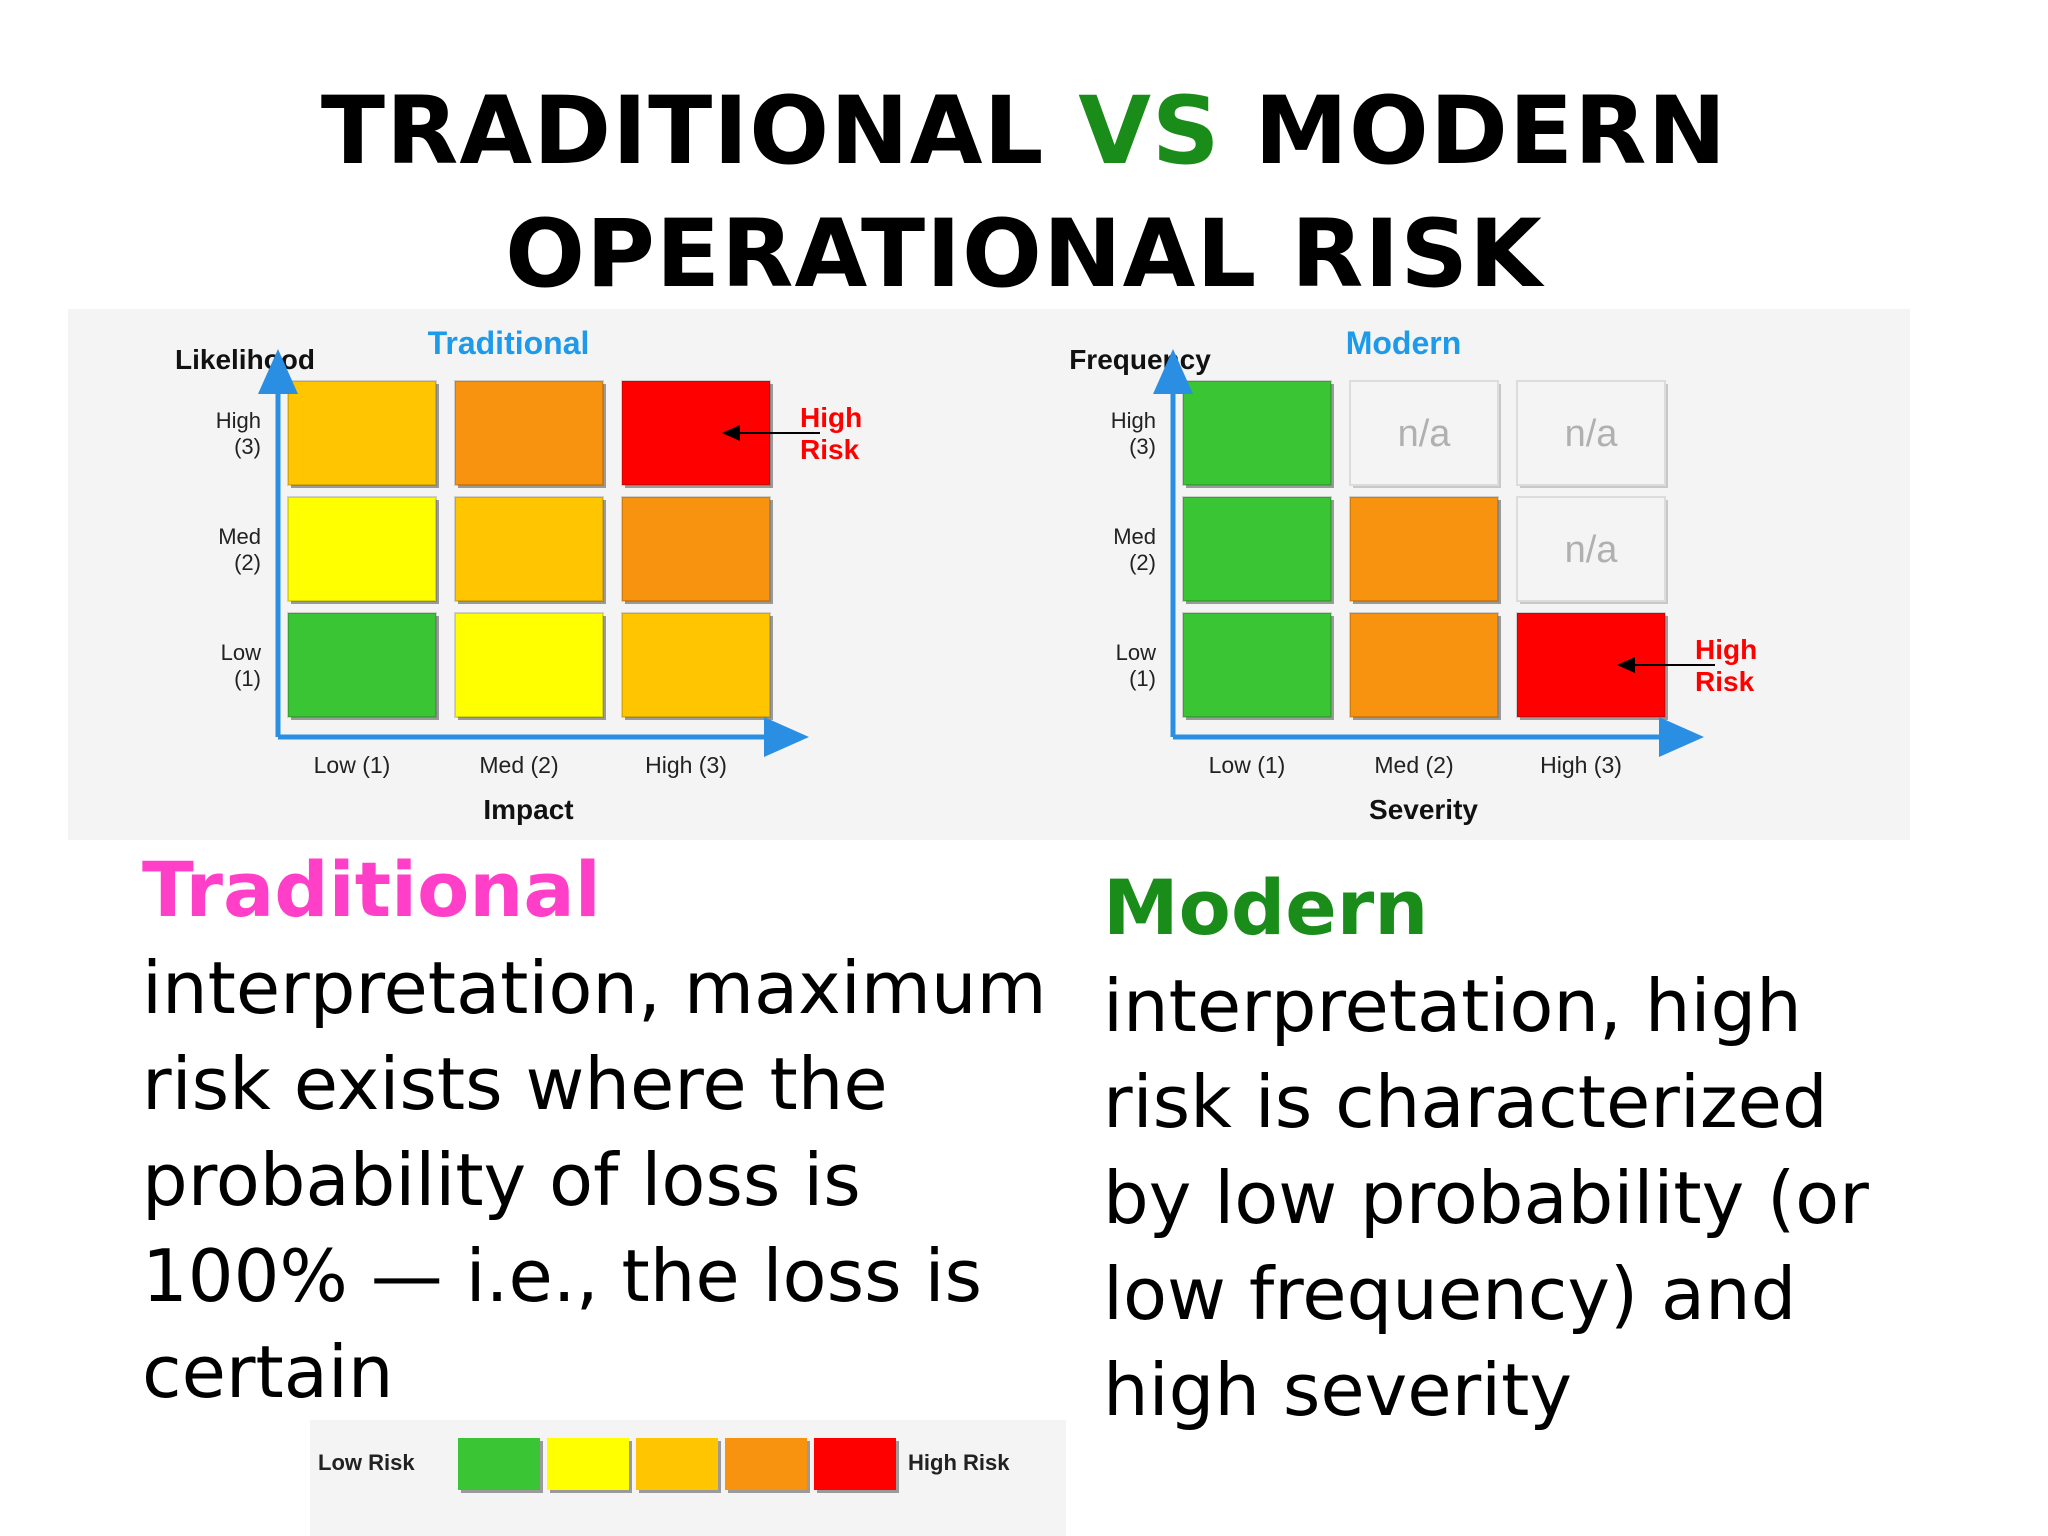 The height and width of the screenshot is (1536, 2048). Describe the element at coordinates (1404, 343) in the screenshot. I see `chart-title: Modern` at that location.